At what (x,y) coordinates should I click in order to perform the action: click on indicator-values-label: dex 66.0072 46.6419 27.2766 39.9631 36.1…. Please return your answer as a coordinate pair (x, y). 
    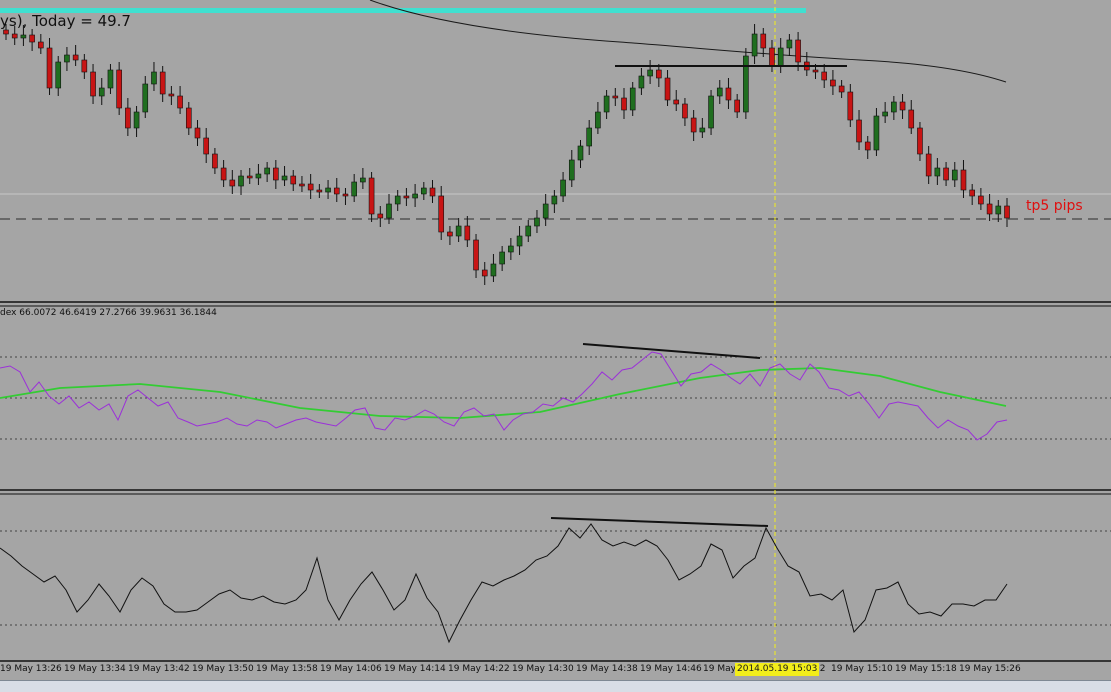
    Looking at the image, I should click on (108, 313).